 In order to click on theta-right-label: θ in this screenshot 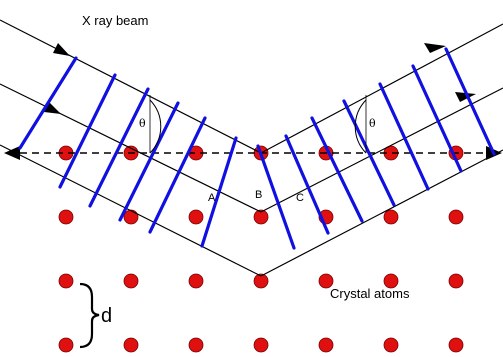, I will do `click(372, 123)`.